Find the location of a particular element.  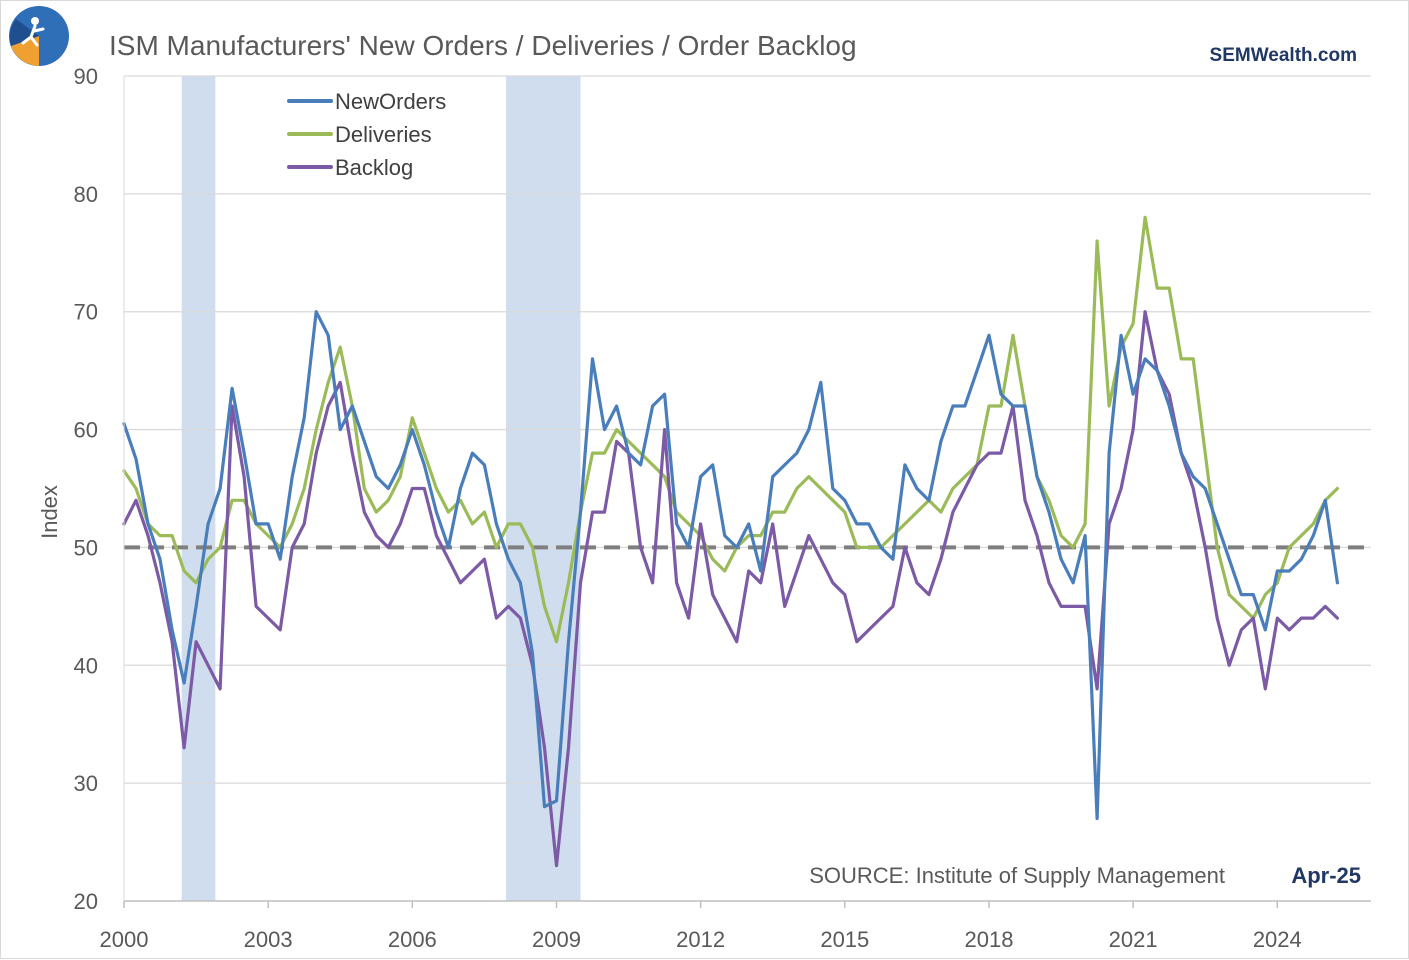

x-tick-label: 2003 is located at coordinates (268, 939).